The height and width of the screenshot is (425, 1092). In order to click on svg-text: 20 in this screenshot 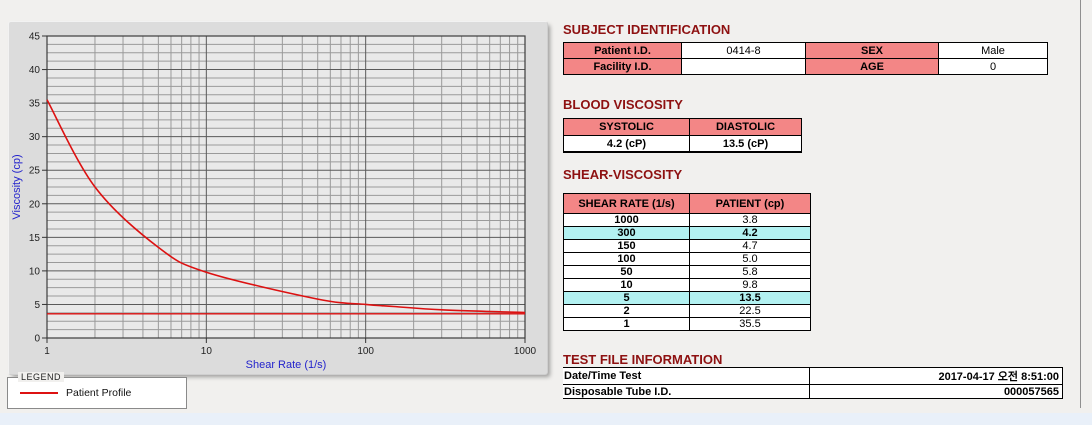, I will do `click(35, 204)`.